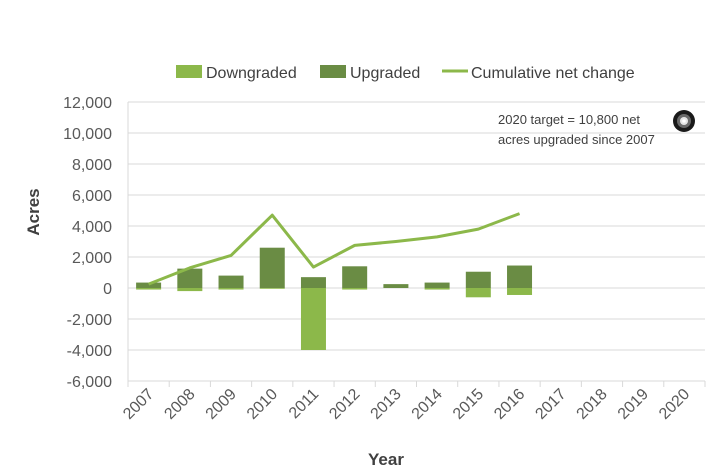  I want to click on x-tick-label: 2013, so click(386, 404).